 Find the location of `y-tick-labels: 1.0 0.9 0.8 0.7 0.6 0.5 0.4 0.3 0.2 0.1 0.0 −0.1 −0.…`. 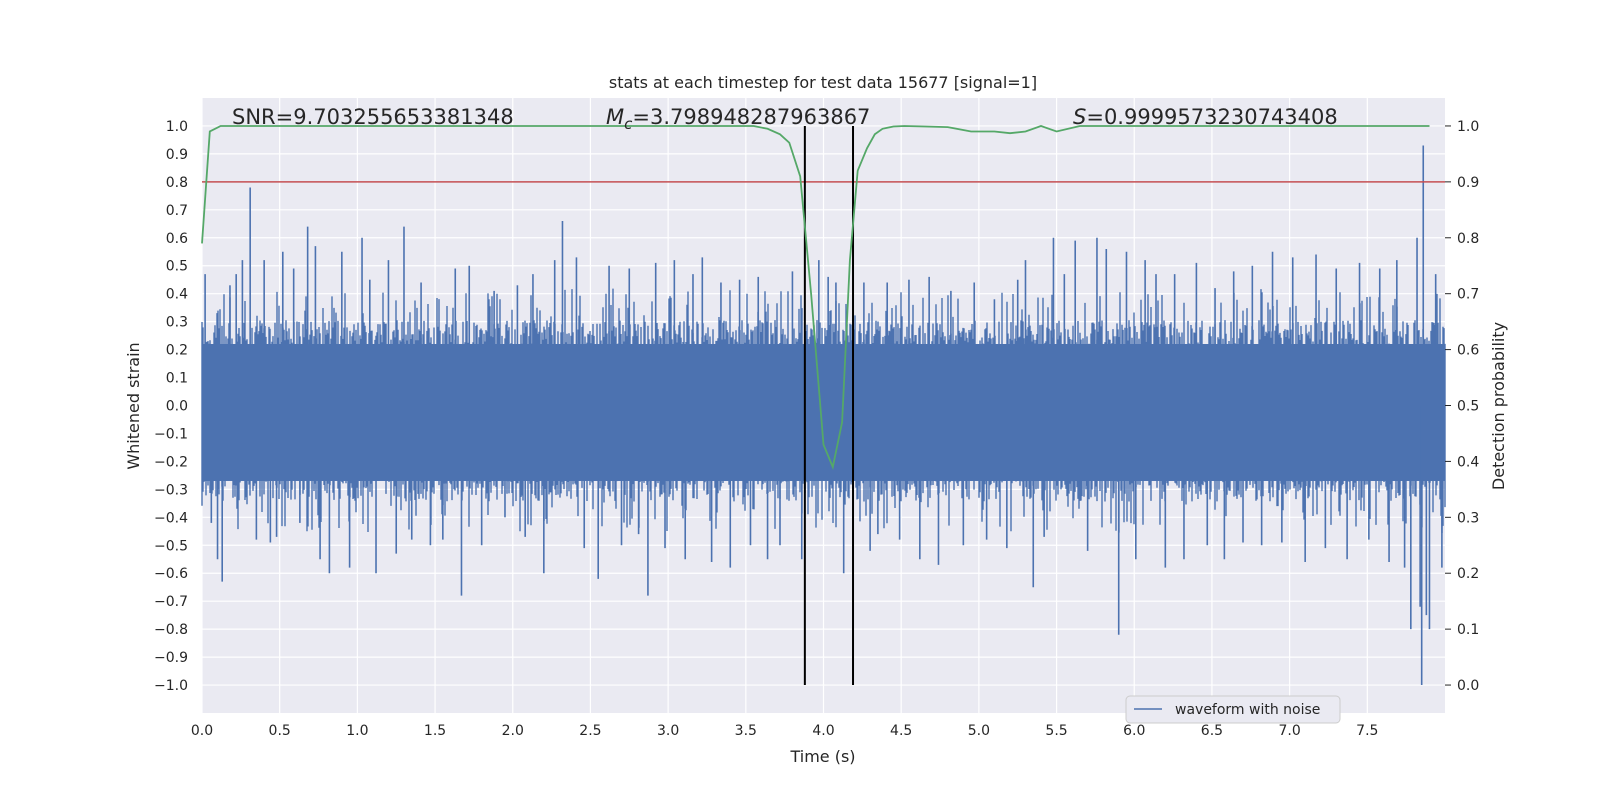

y-tick-labels: 1.0 0.9 0.8 0.7 0.6 0.5 0.4 0.3 0.2 0.1 0.0 −0.1 −0.… is located at coordinates (171, 406).